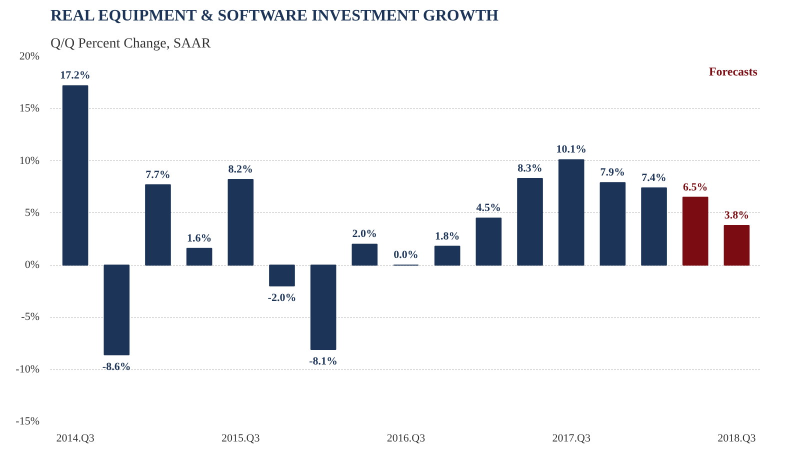 The image size is (786, 461). Describe the element at coordinates (406, 438) in the screenshot. I see `x-tick-label: 2016.Q3` at that location.